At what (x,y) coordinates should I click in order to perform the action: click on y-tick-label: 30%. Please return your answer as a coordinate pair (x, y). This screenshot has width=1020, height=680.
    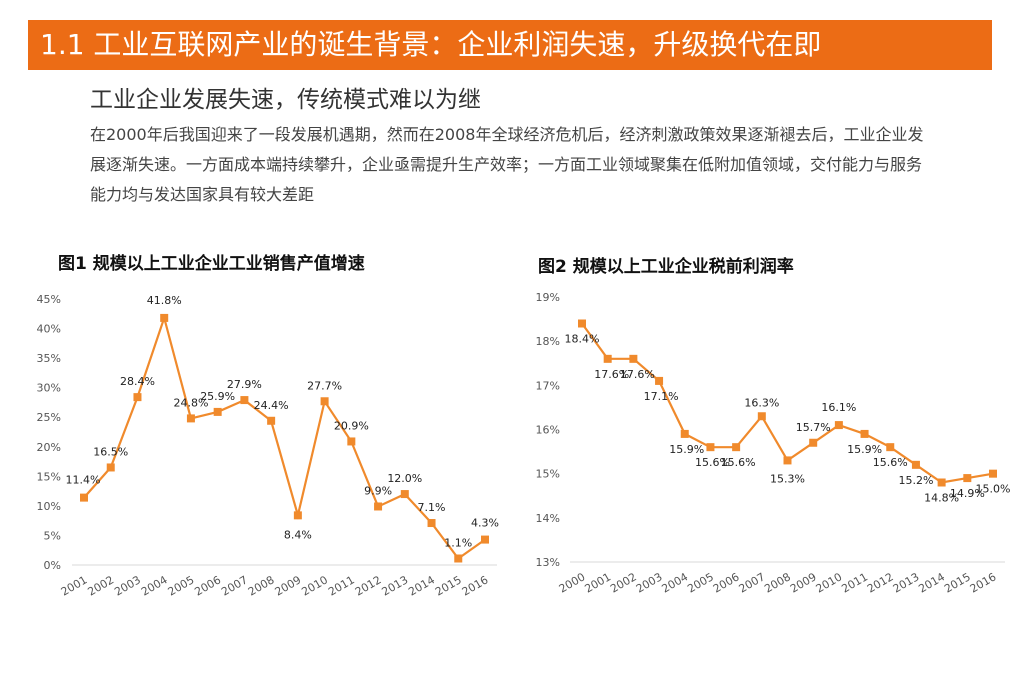
    Looking at the image, I should click on (49, 388).